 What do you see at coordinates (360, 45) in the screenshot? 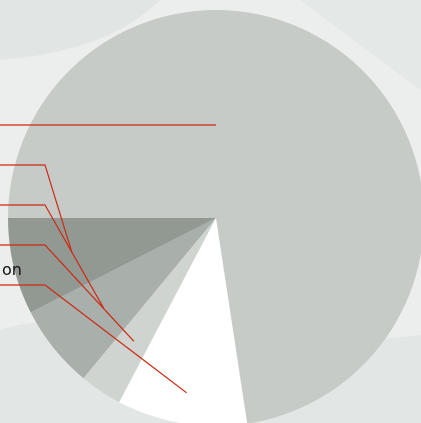
I see `background-wave-right` at bounding box center [360, 45].